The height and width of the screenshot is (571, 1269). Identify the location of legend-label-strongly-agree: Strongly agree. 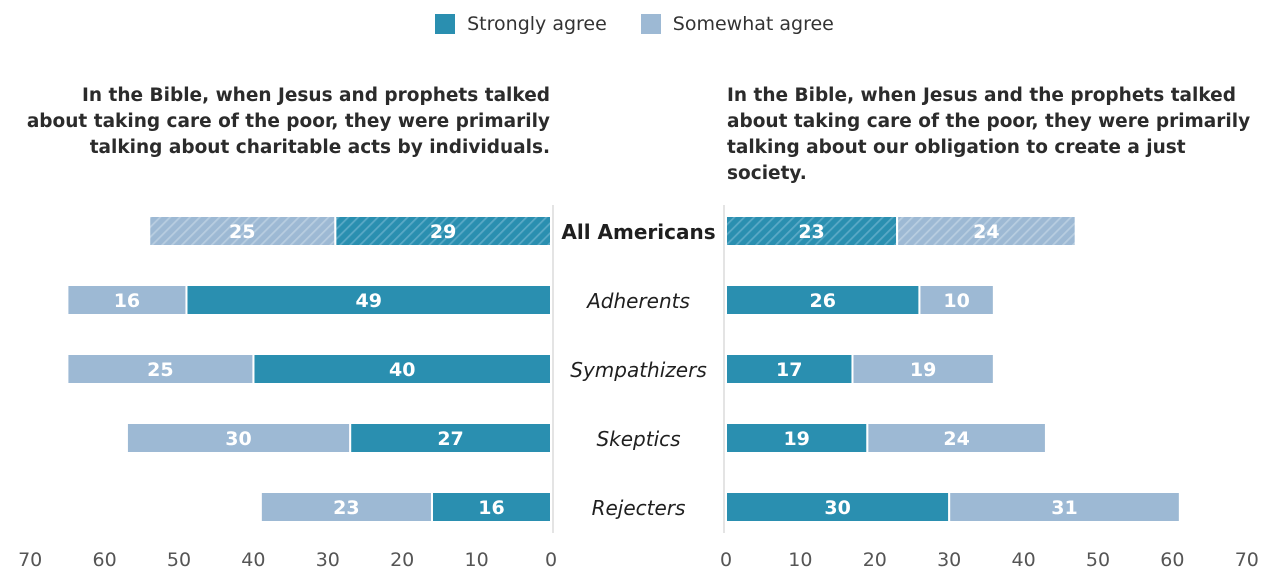
(537, 24).